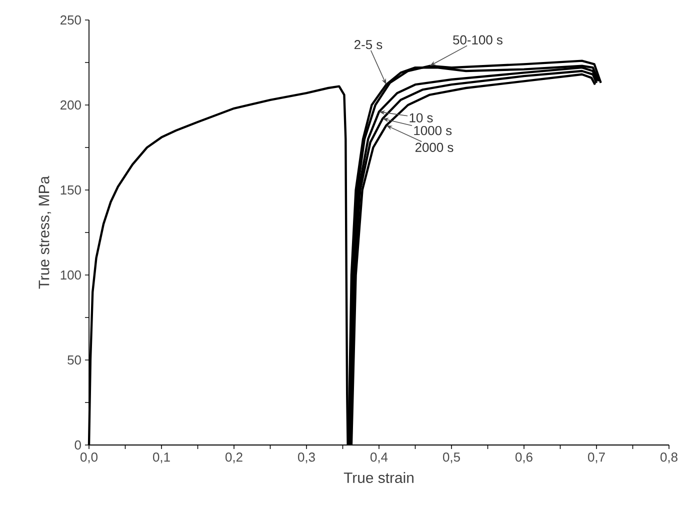  What do you see at coordinates (433, 131) in the screenshot?
I see `annotation: 1000 s` at bounding box center [433, 131].